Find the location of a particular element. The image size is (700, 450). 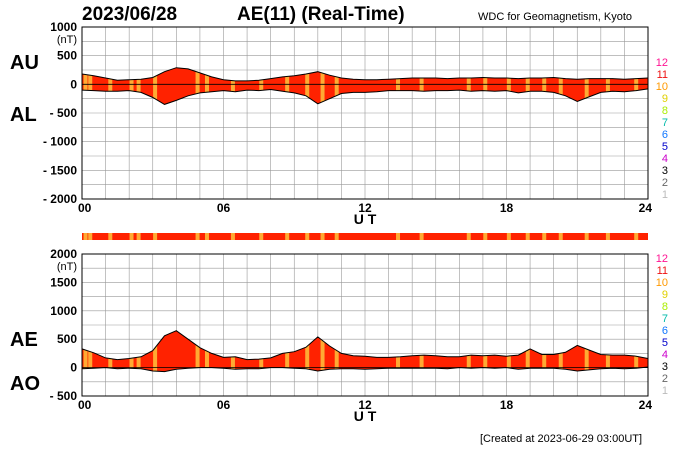

source-label: WDC for Geomagnetism, Kyoto is located at coordinates (555, 17).